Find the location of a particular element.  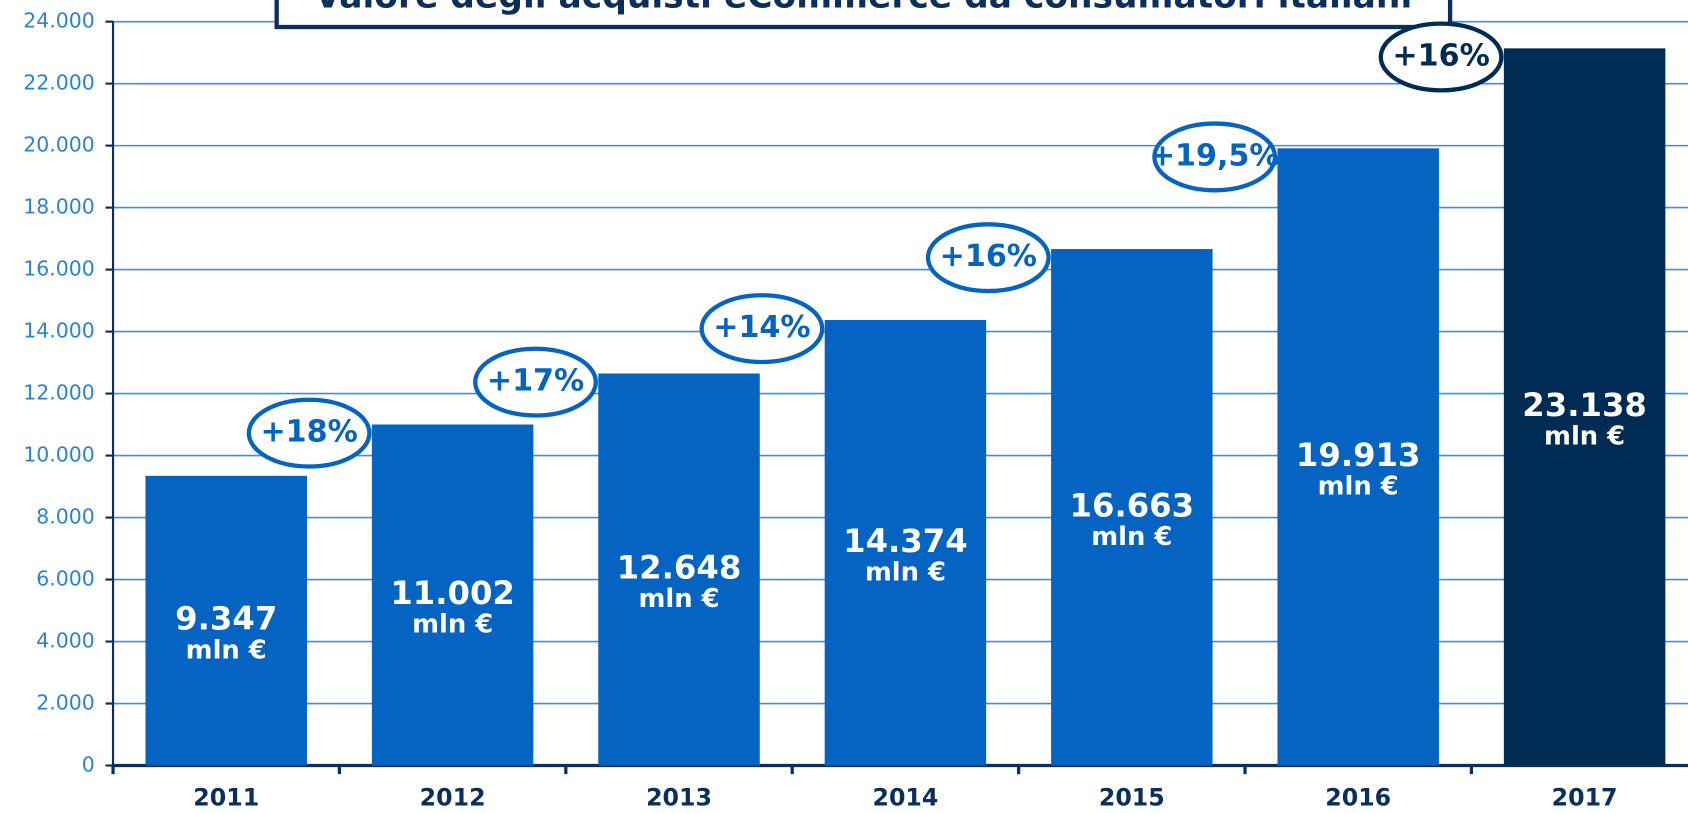

y-tick-label: 20.000 is located at coordinates (59, 145).